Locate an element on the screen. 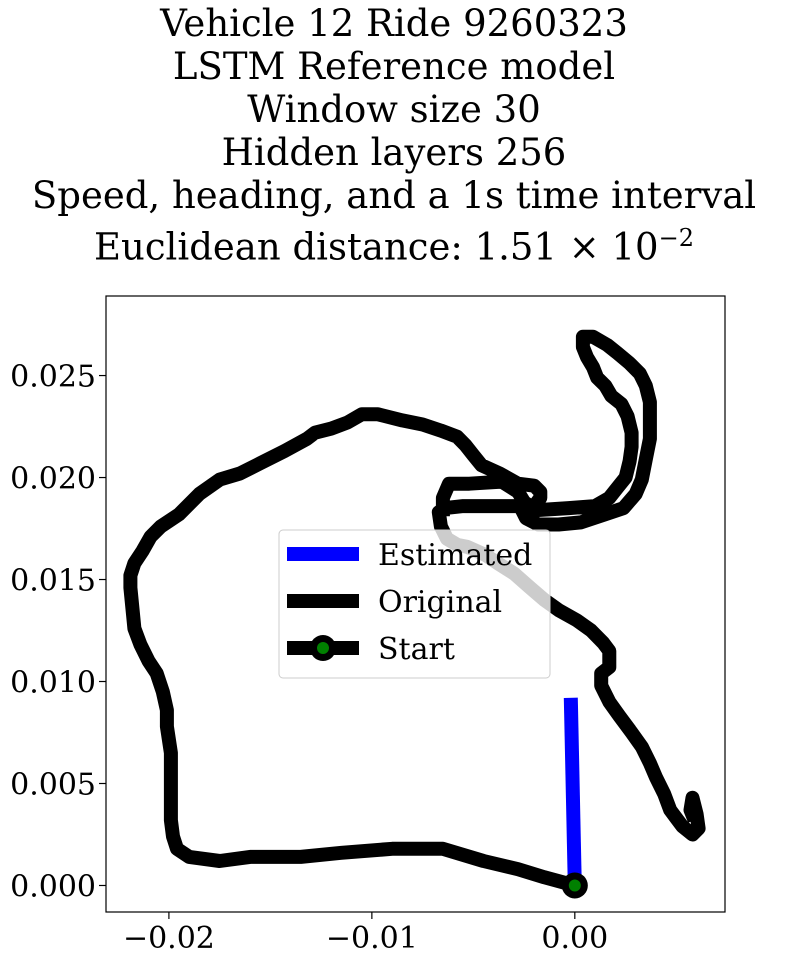 This screenshot has height=958, width=788. distance-times: × is located at coordinates (584, 247).